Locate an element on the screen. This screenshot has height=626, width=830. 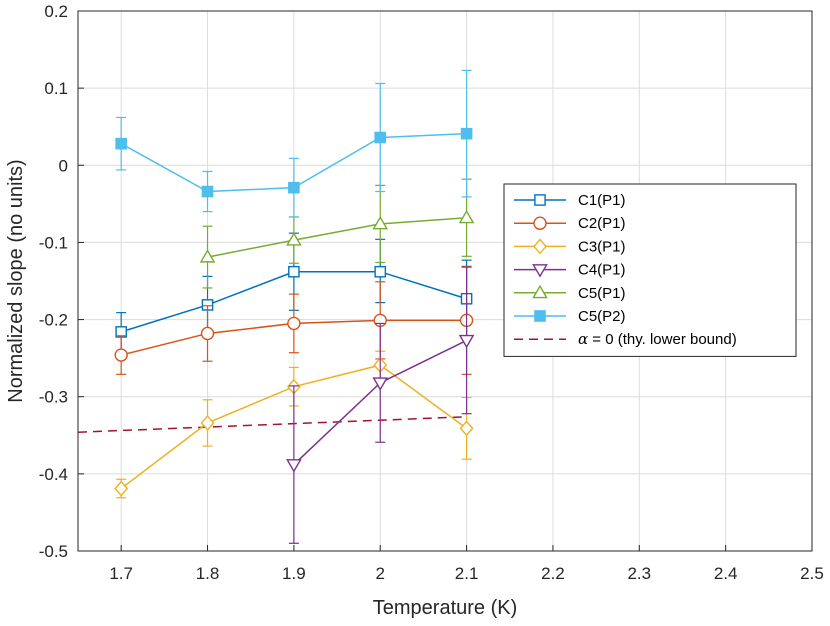
reference-line is located at coordinates (272, 424).